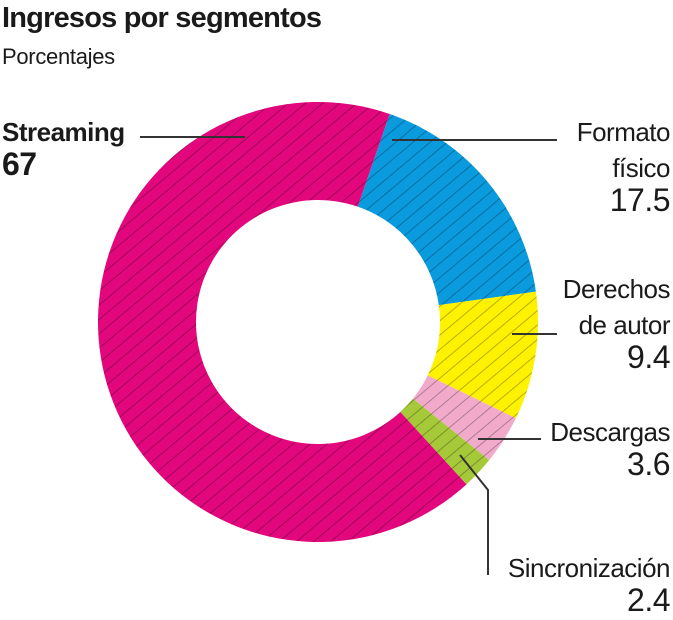  What do you see at coordinates (640, 200) in the screenshot?
I see `label-formato-value: 17.5` at bounding box center [640, 200].